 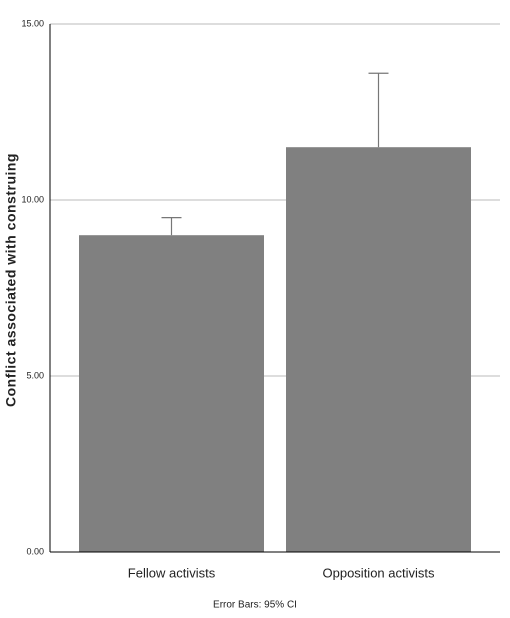 I want to click on y-tick-label: 15.00, so click(x=32, y=23).